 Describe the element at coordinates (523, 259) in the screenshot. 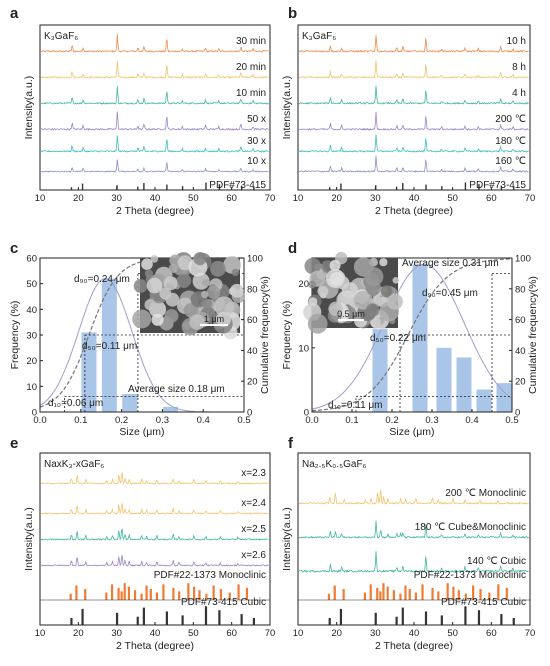

I see `y2-tick-label: 100` at that location.